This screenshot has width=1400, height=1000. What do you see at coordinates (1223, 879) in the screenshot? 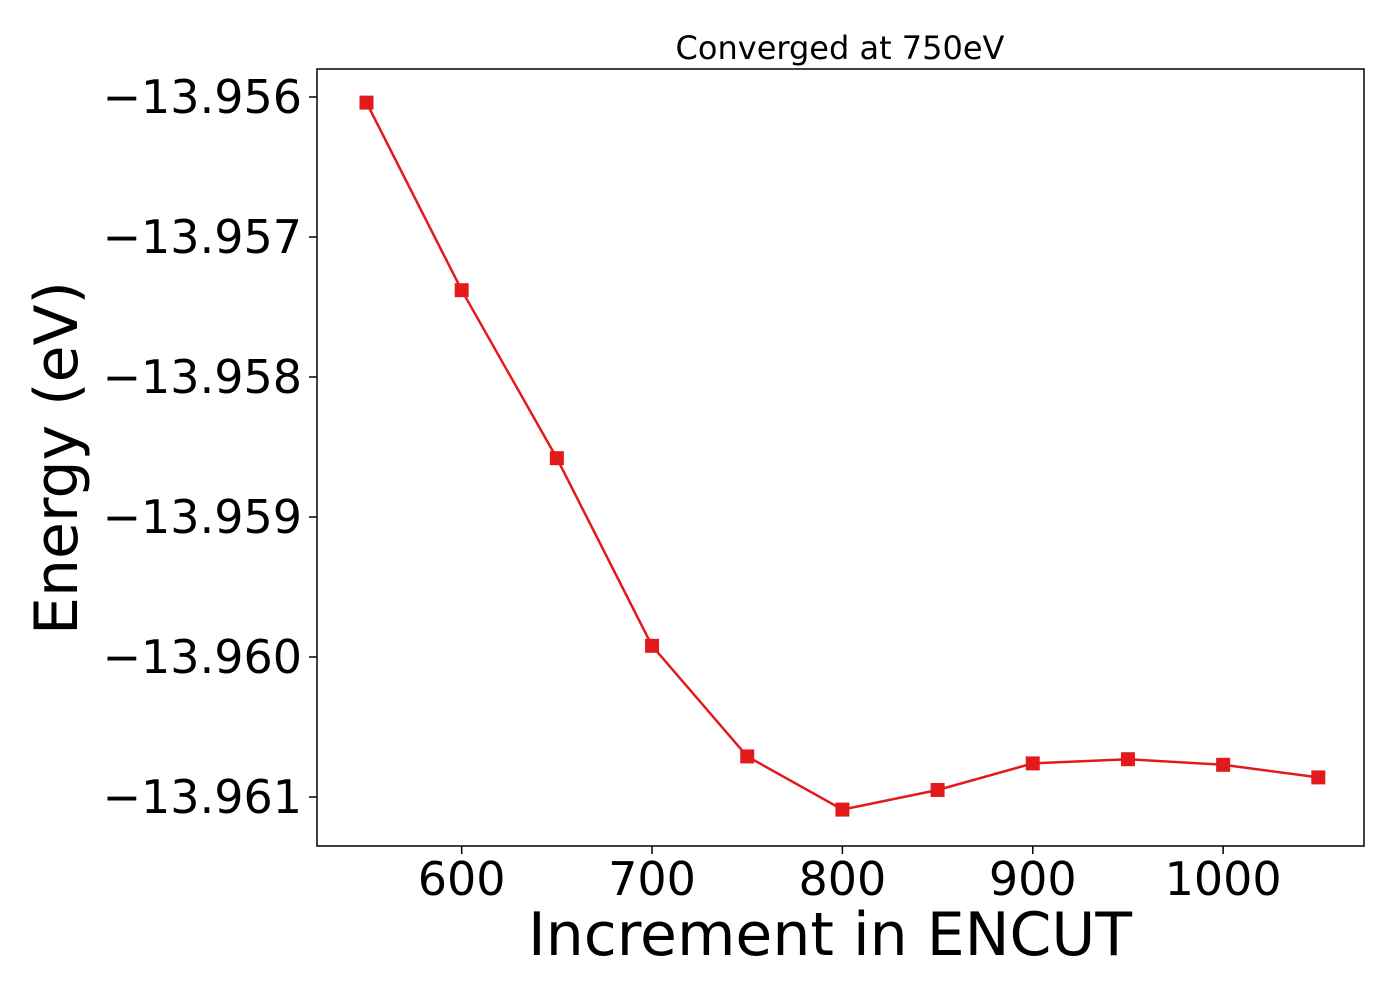
I see `x-tick-label: 1000` at bounding box center [1223, 879].